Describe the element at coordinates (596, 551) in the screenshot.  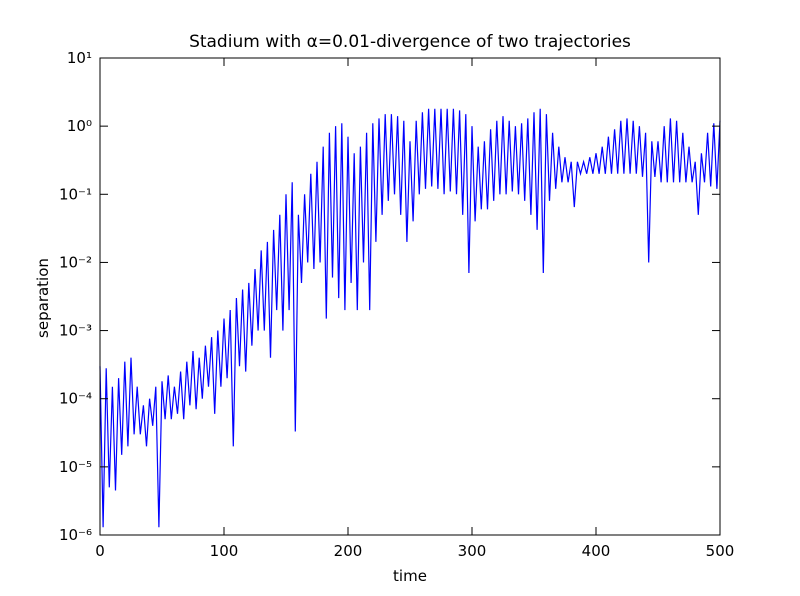
I see `x-tick-label: 400` at that location.